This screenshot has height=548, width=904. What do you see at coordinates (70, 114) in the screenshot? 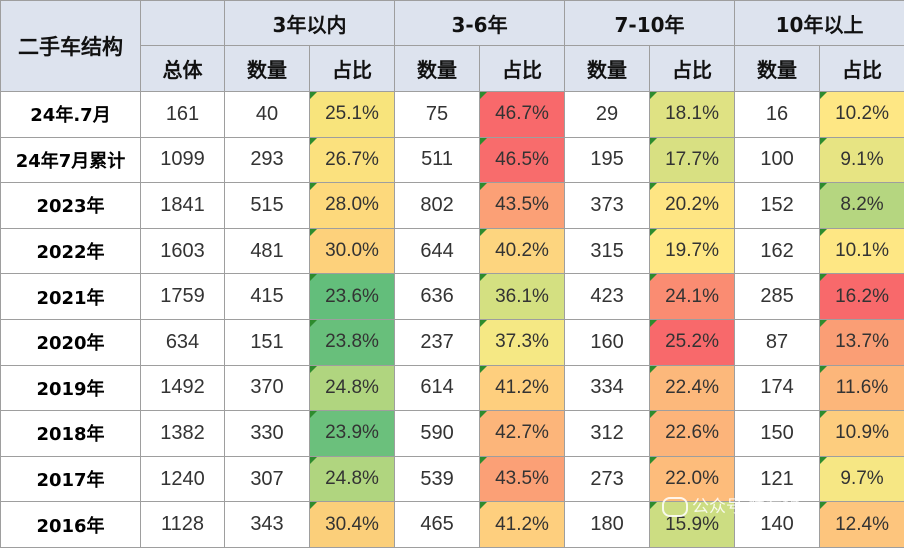
I see `row-label: 24年.7月` at bounding box center [70, 114].